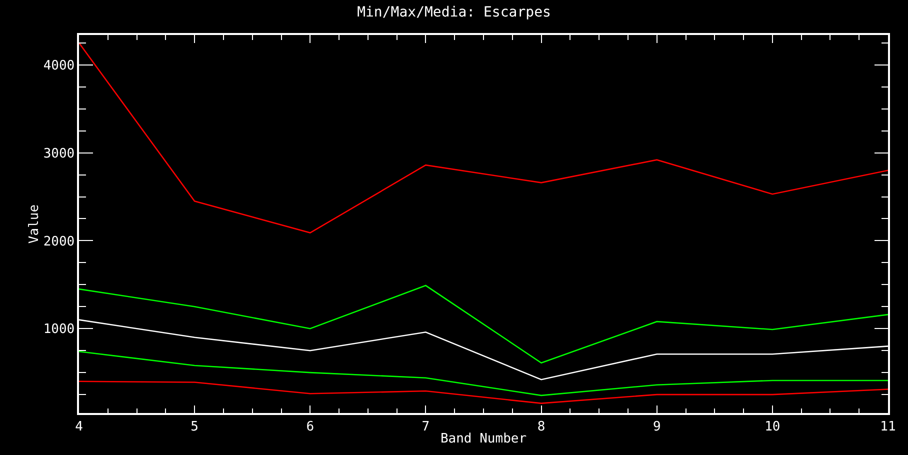 The width and height of the screenshot is (908, 455). What do you see at coordinates (310, 426) in the screenshot?
I see `x-tick-label: 6` at bounding box center [310, 426].